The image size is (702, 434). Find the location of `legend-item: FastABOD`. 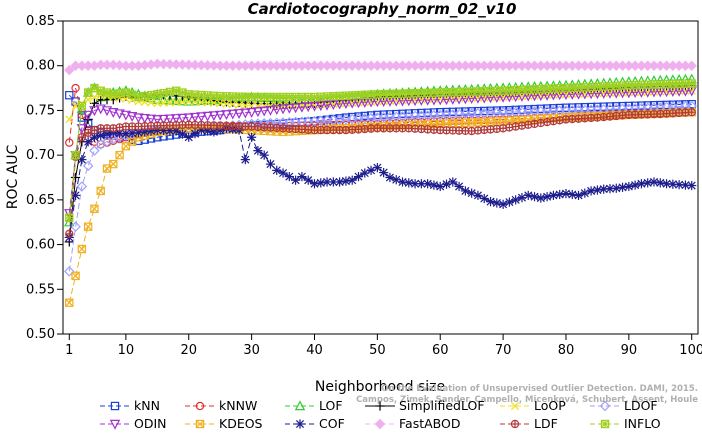

legend-item: FastABOD is located at coordinates (413, 423).